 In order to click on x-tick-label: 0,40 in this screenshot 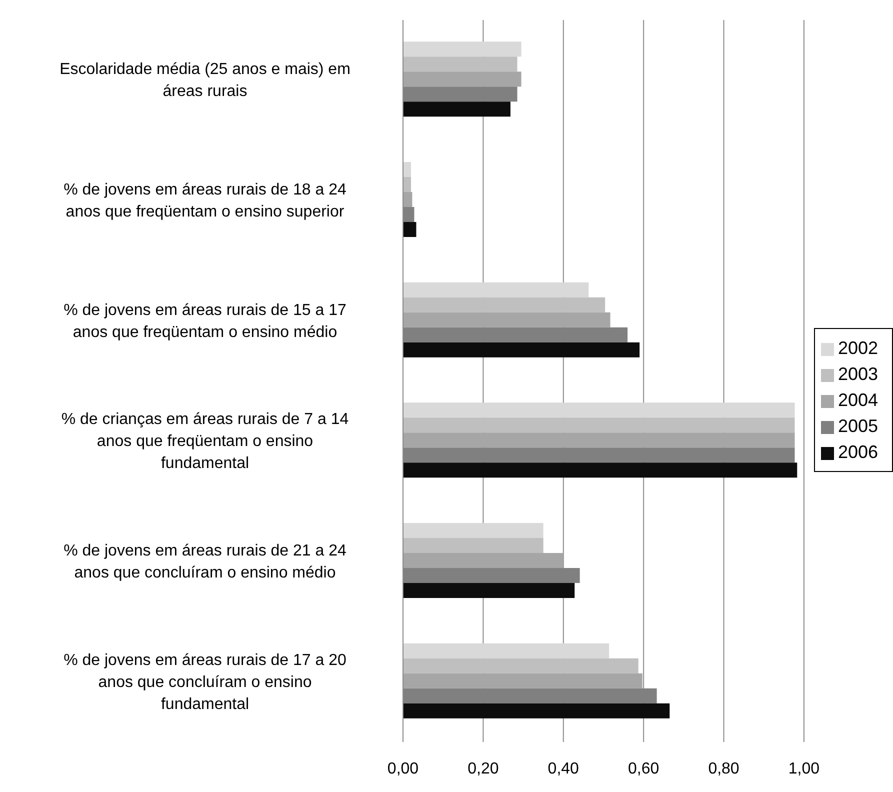, I will do `click(564, 769)`.